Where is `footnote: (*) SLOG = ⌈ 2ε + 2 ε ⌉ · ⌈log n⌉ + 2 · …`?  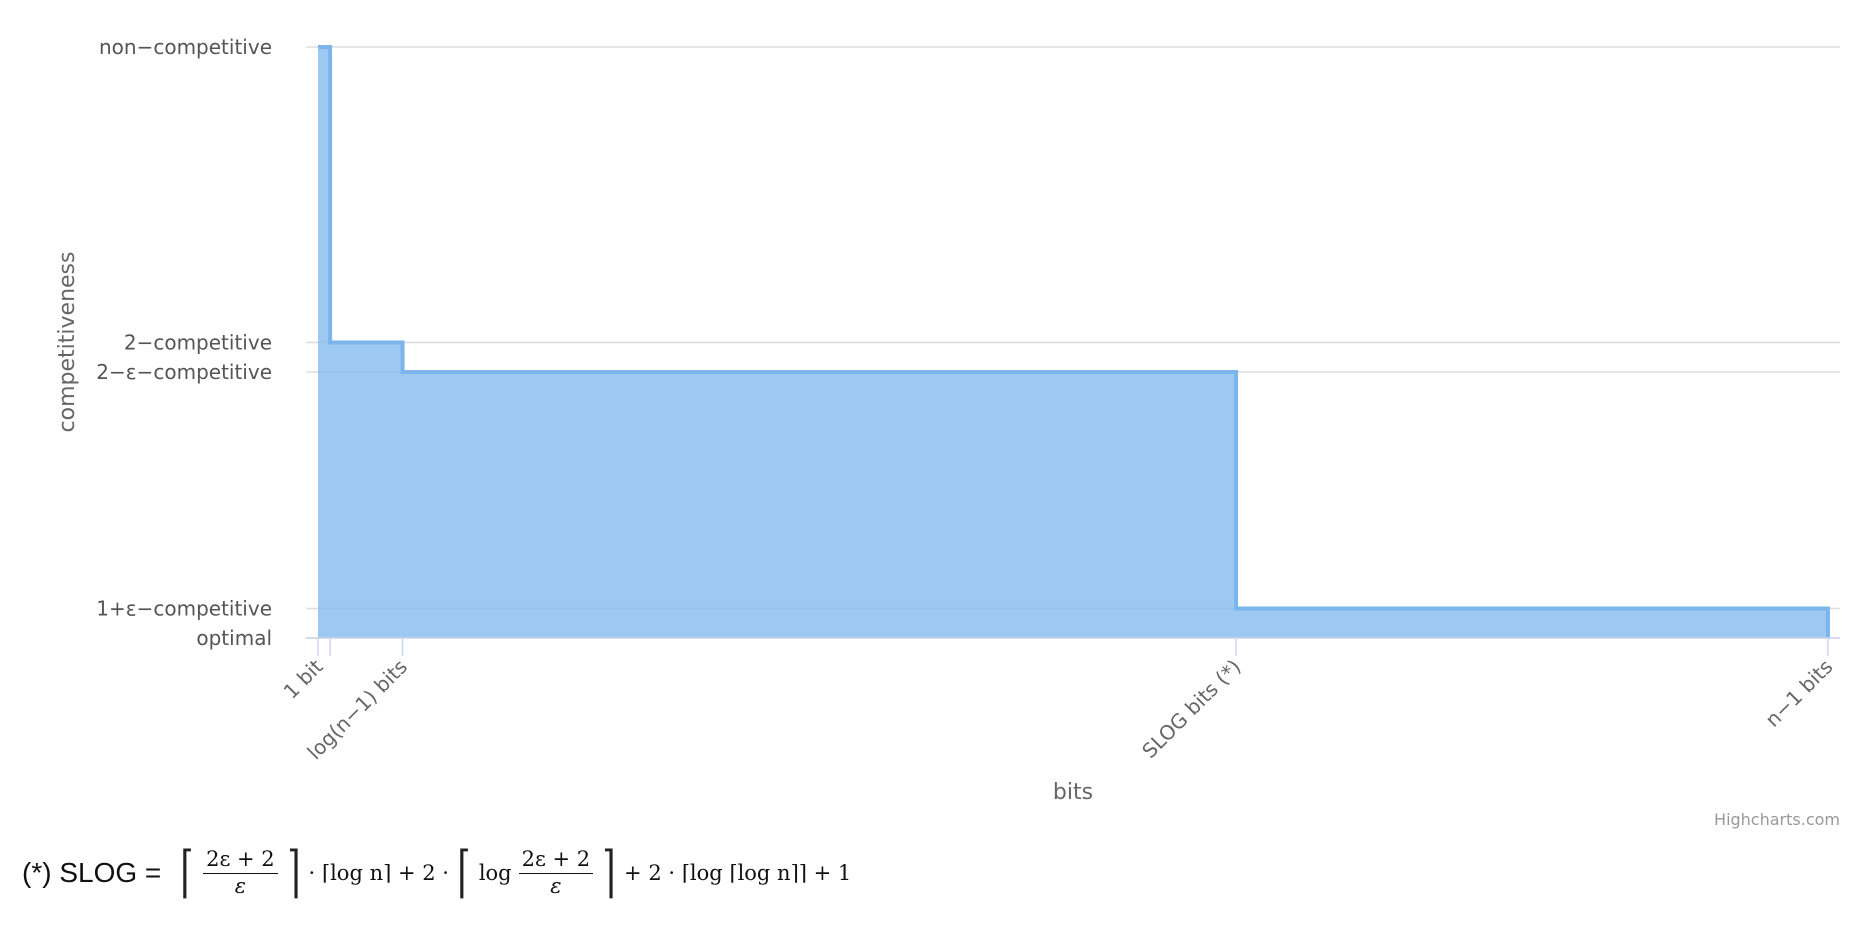 footnote: (*) SLOG = ⌈ 2ε + 2 ε ⌉ · ⌈log n⌉ + 2 · … is located at coordinates (438, 873).